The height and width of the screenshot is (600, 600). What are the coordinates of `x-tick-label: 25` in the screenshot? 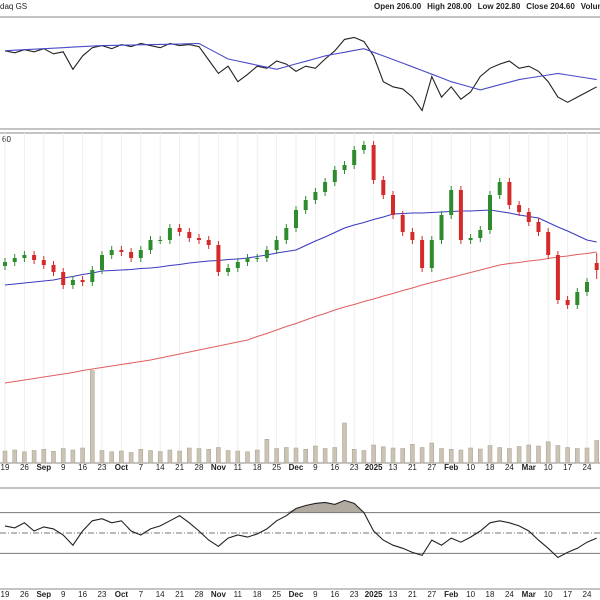 It's located at (276, 594).